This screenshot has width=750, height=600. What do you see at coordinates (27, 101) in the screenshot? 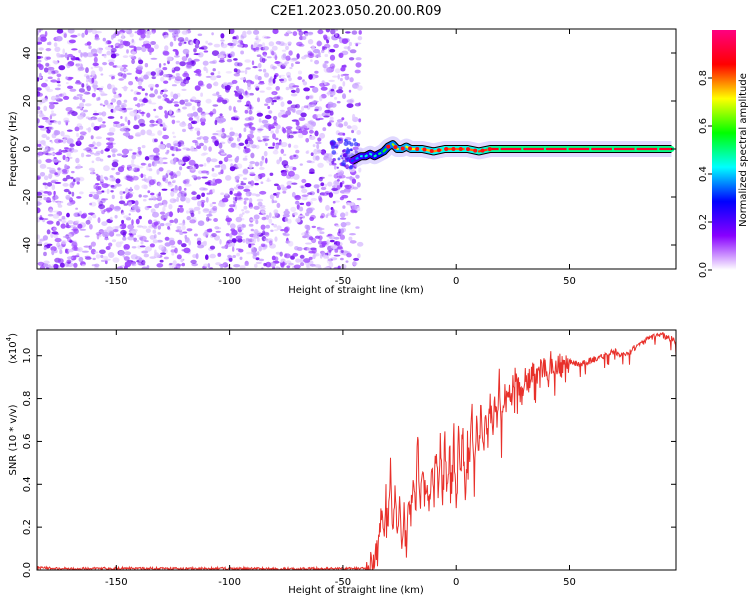
I see `y-tick-label: 20` at bounding box center [27, 101].